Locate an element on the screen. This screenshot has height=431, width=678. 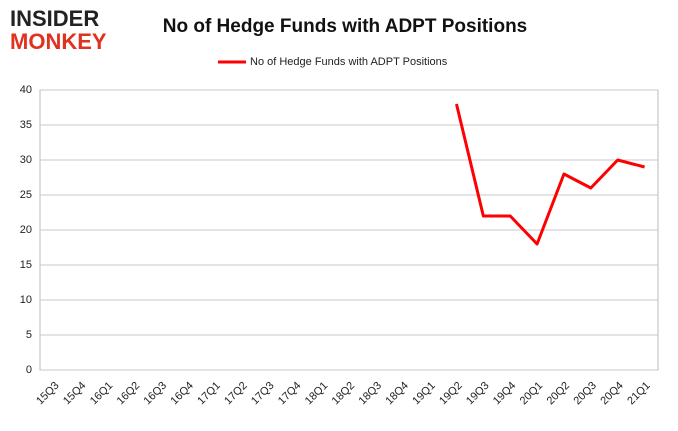
y-tick-label: 15 is located at coordinates (26, 265).